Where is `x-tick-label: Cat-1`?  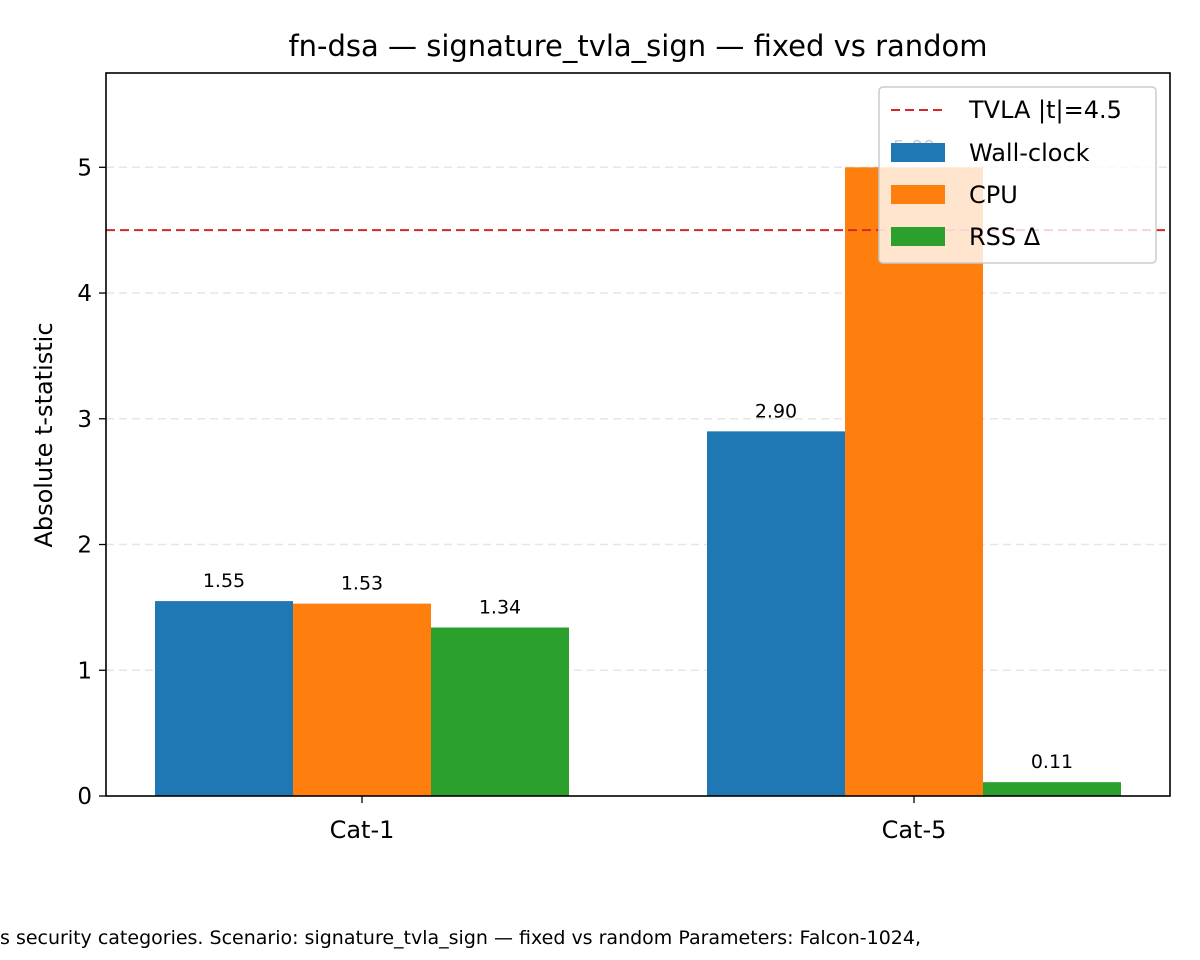
x-tick-label: Cat-1 is located at coordinates (362, 830).